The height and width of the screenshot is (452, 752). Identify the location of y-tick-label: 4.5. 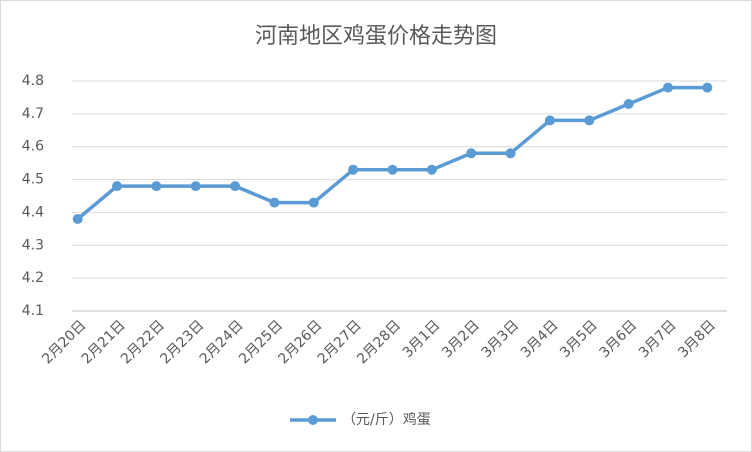
(33, 180).